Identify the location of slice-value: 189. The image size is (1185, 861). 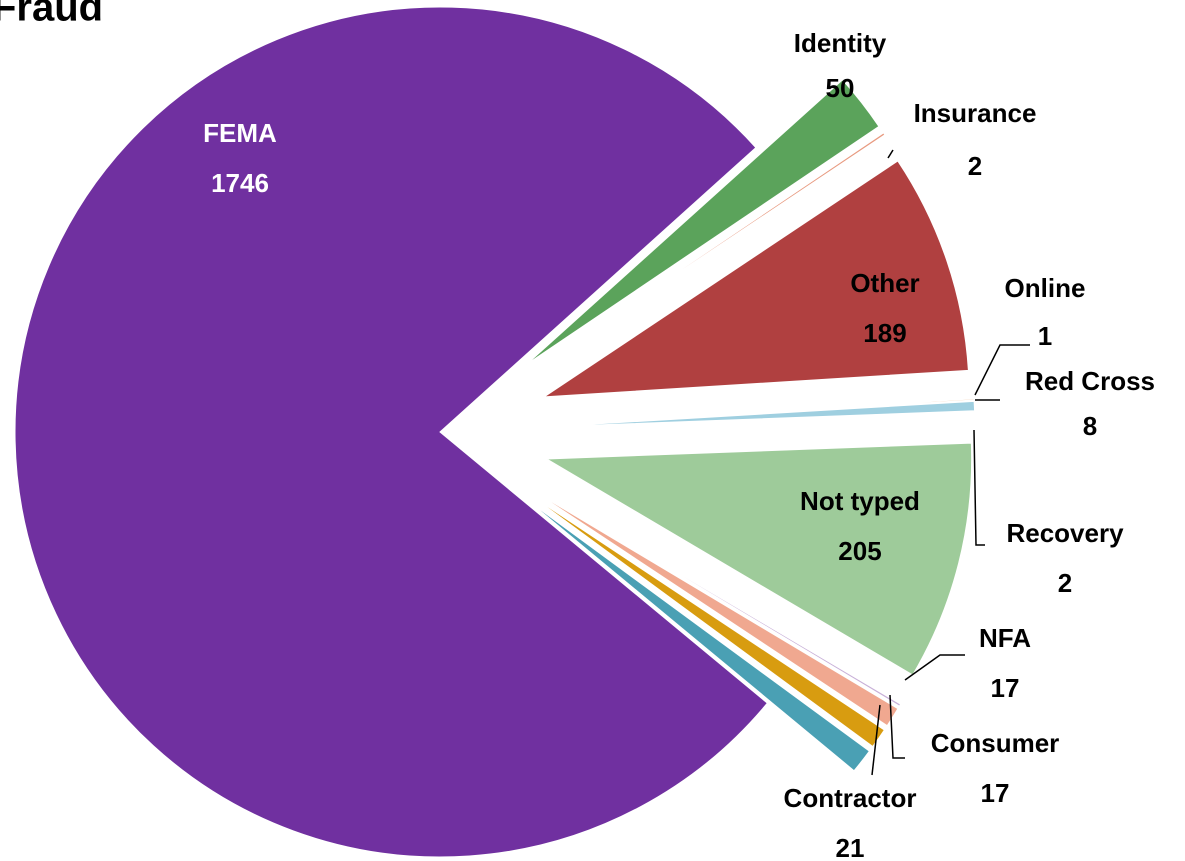
(884, 333).